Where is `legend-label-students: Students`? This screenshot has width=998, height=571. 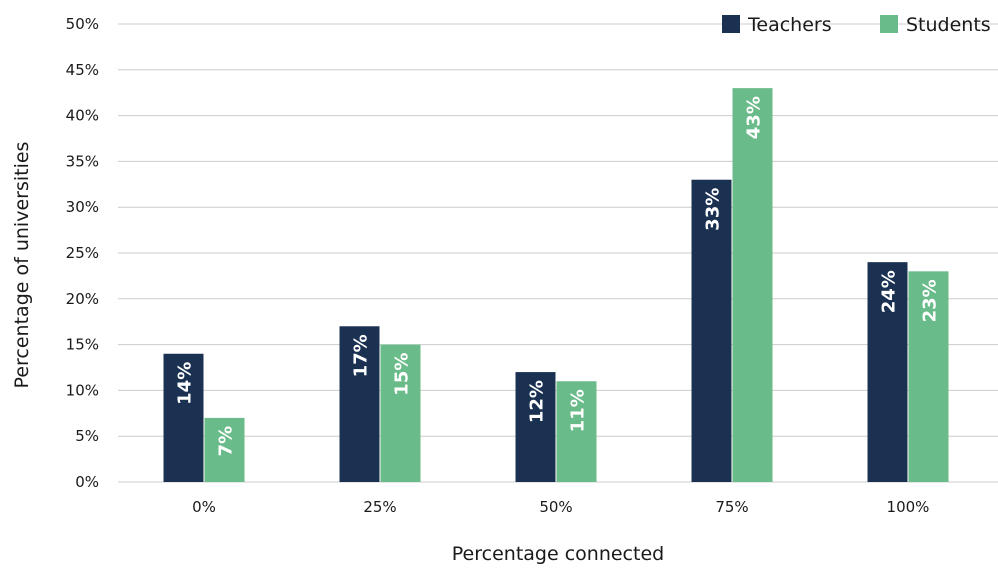
legend-label-students: Students is located at coordinates (948, 25).